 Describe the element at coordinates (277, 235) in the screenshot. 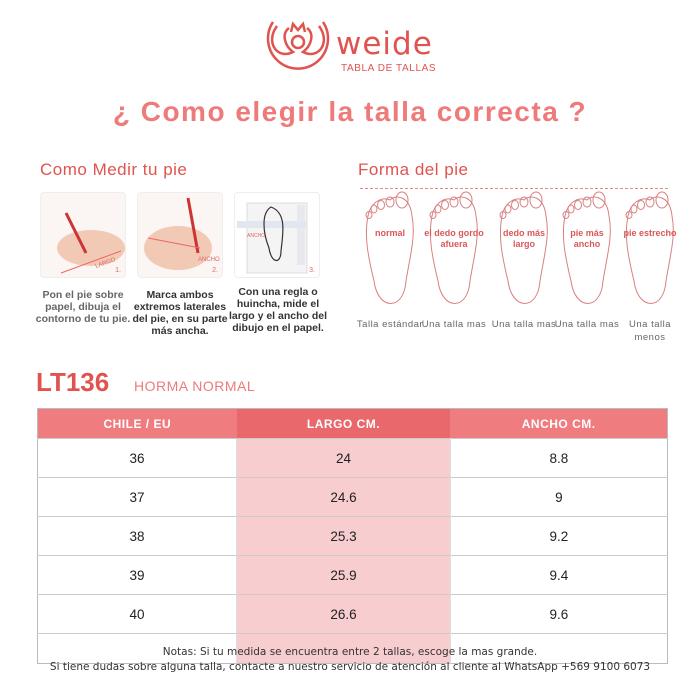

I see `step-3-image: ANCHO 3.` at that location.